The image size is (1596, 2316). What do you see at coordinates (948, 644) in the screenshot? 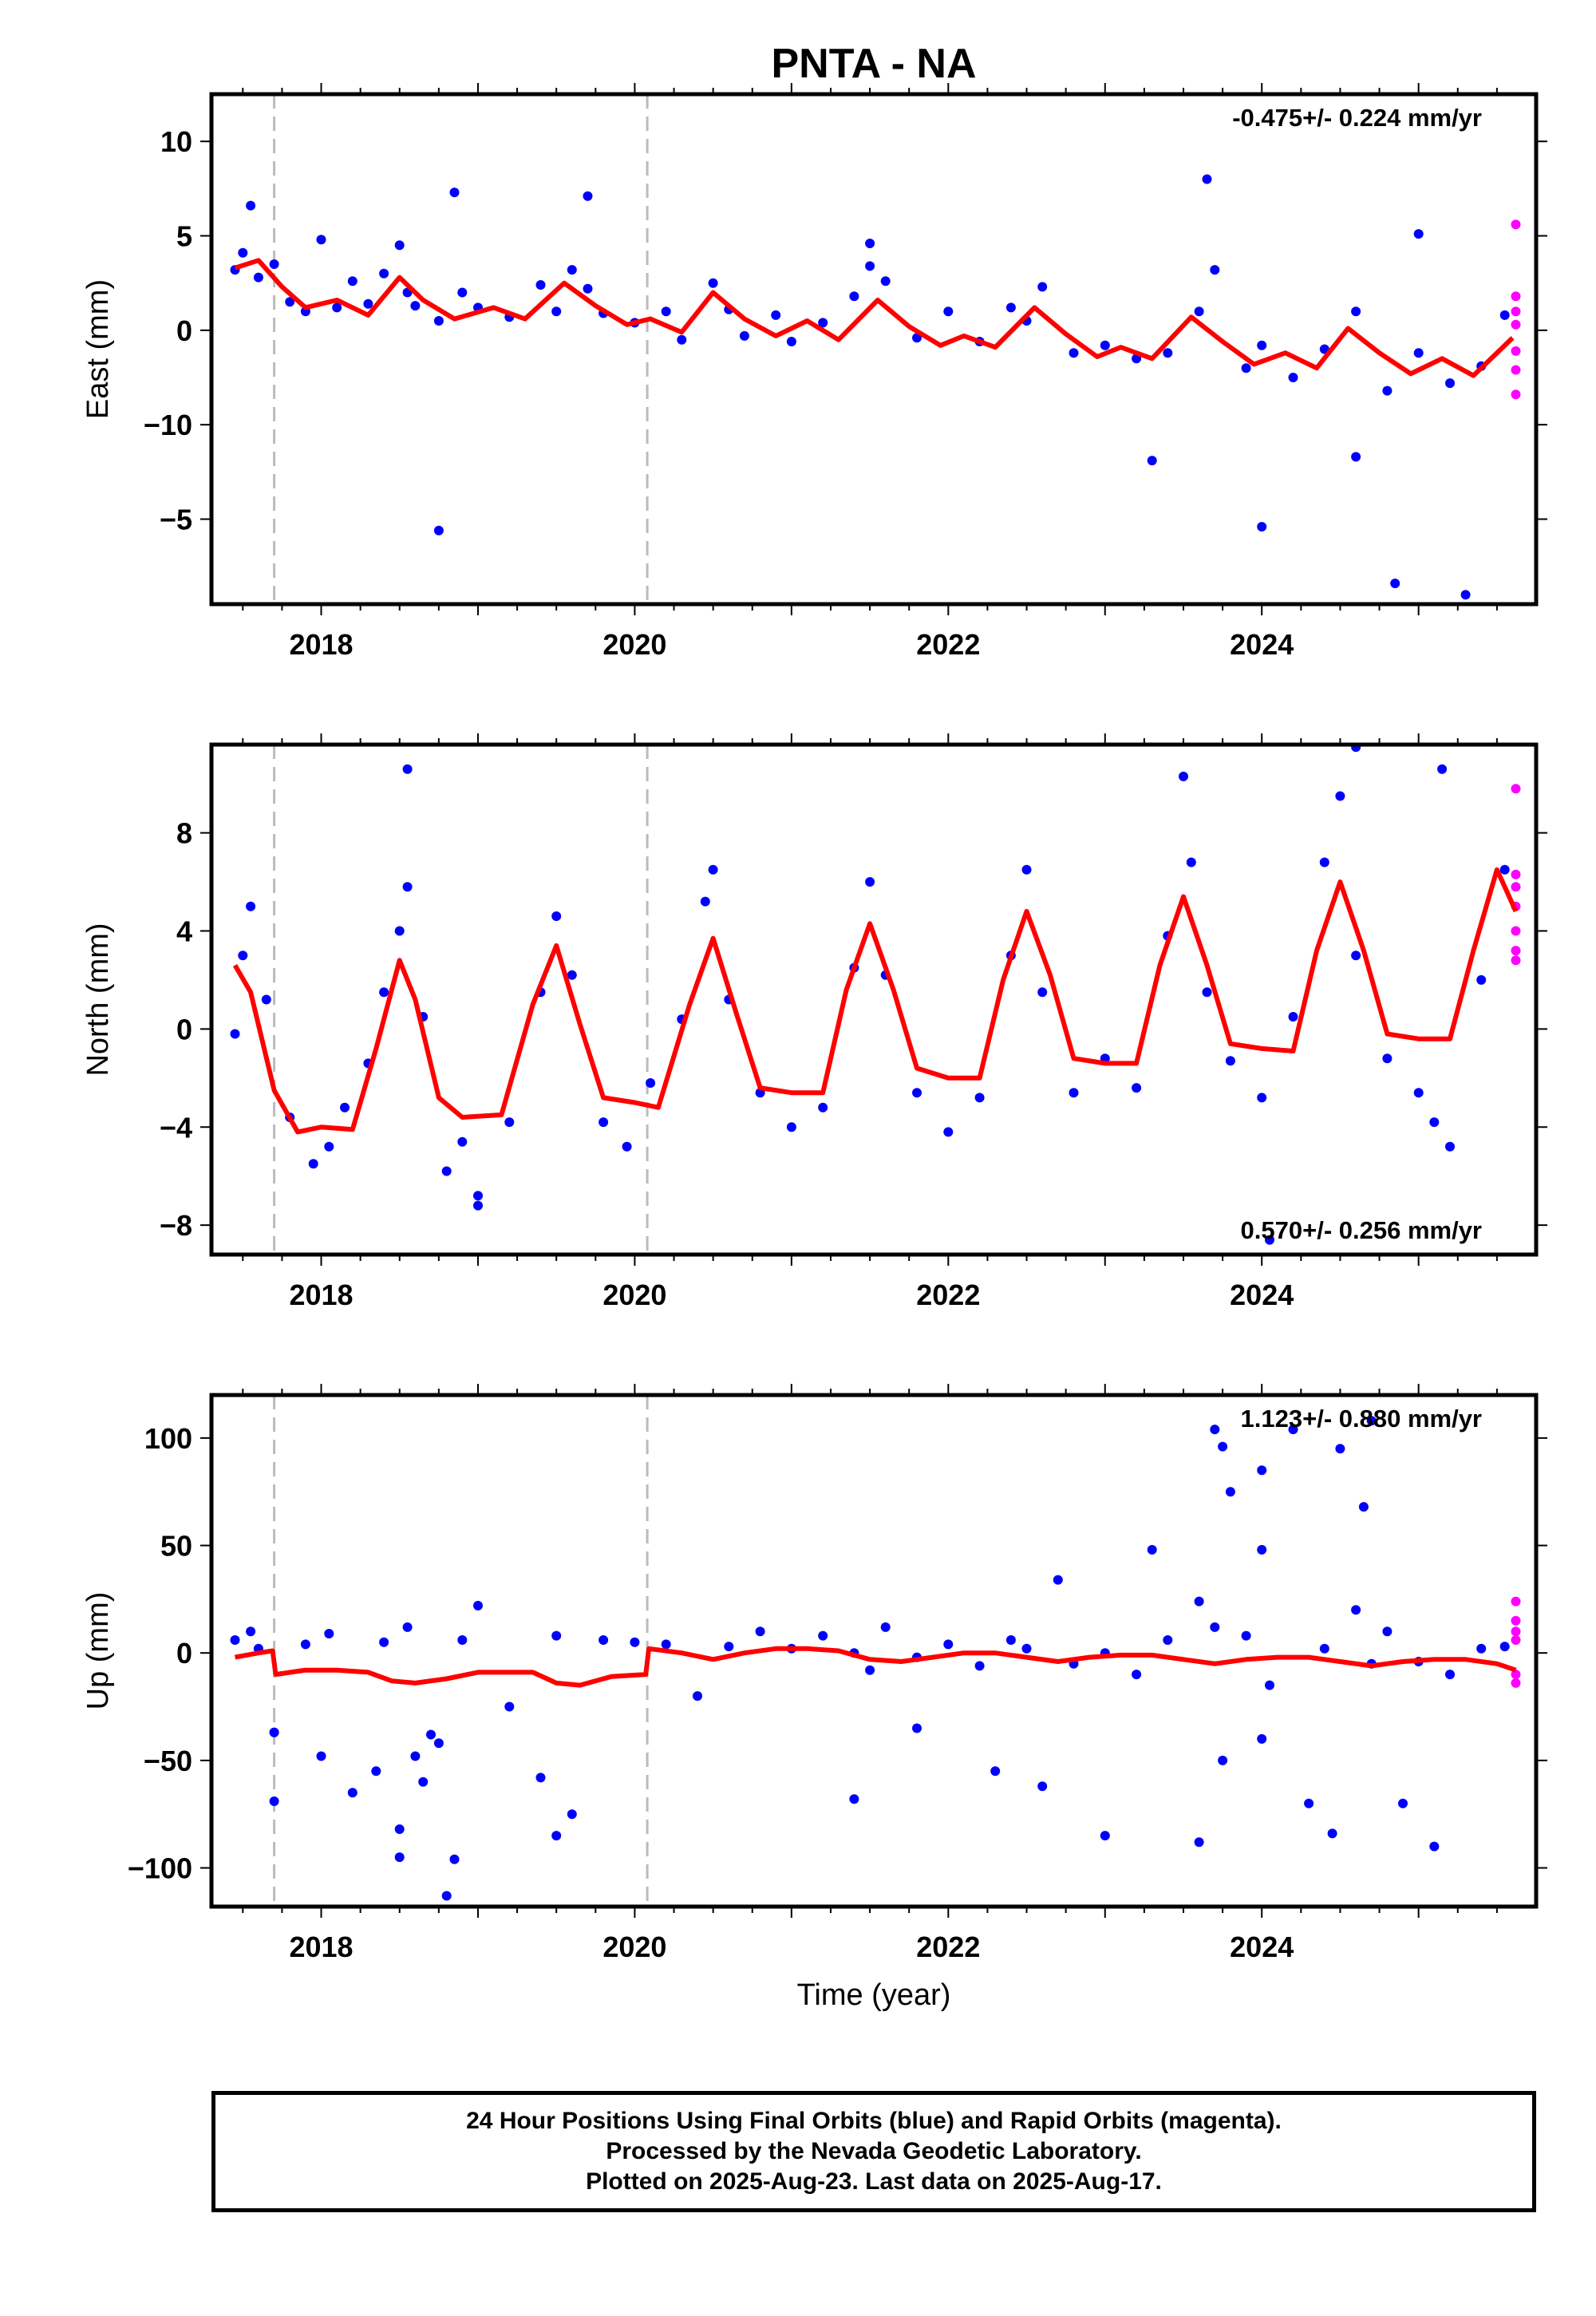
I see `x-tick-label: 2022` at bounding box center [948, 644].